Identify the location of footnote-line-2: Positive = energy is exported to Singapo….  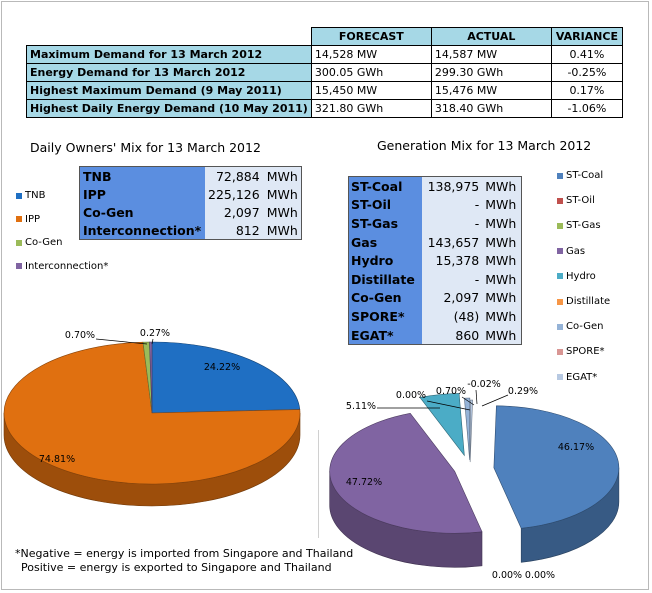
(176, 567).